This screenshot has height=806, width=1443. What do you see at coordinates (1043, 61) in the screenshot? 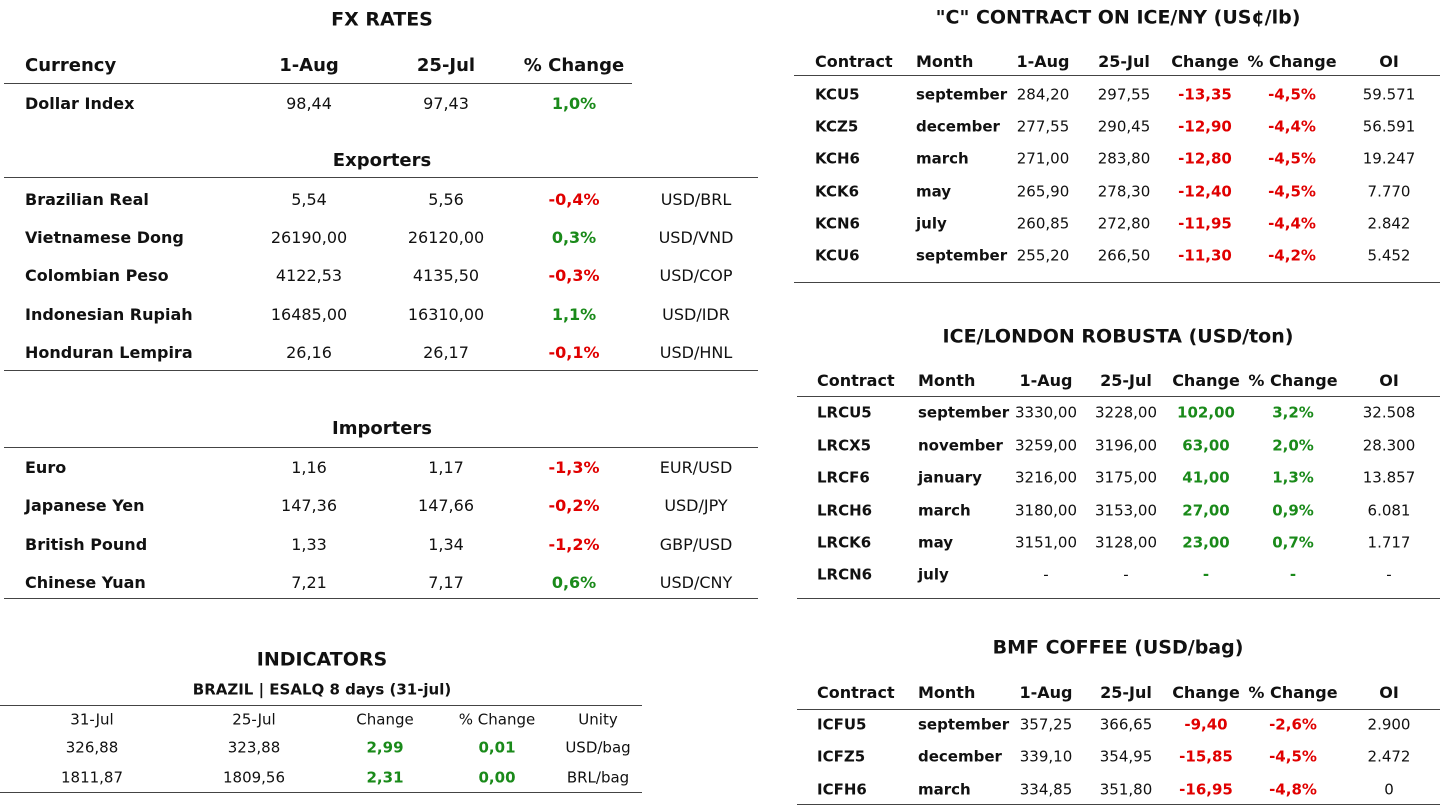
I see `column-header: 1-Aug` at bounding box center [1043, 61].